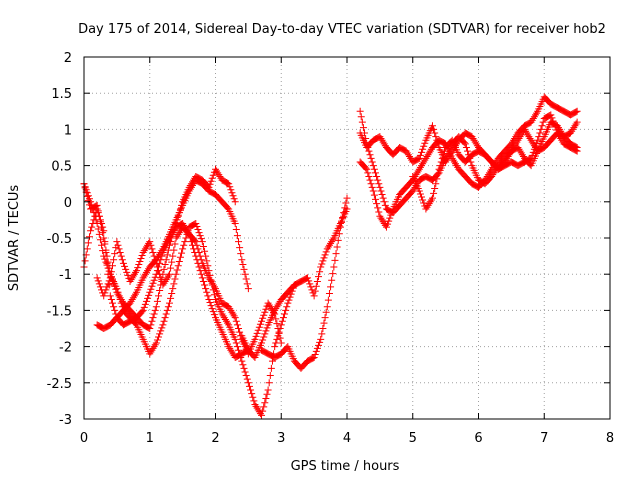 The image size is (640, 480). Describe the element at coordinates (61, 94) in the screenshot. I see `y-tick-label: 1.5` at that location.